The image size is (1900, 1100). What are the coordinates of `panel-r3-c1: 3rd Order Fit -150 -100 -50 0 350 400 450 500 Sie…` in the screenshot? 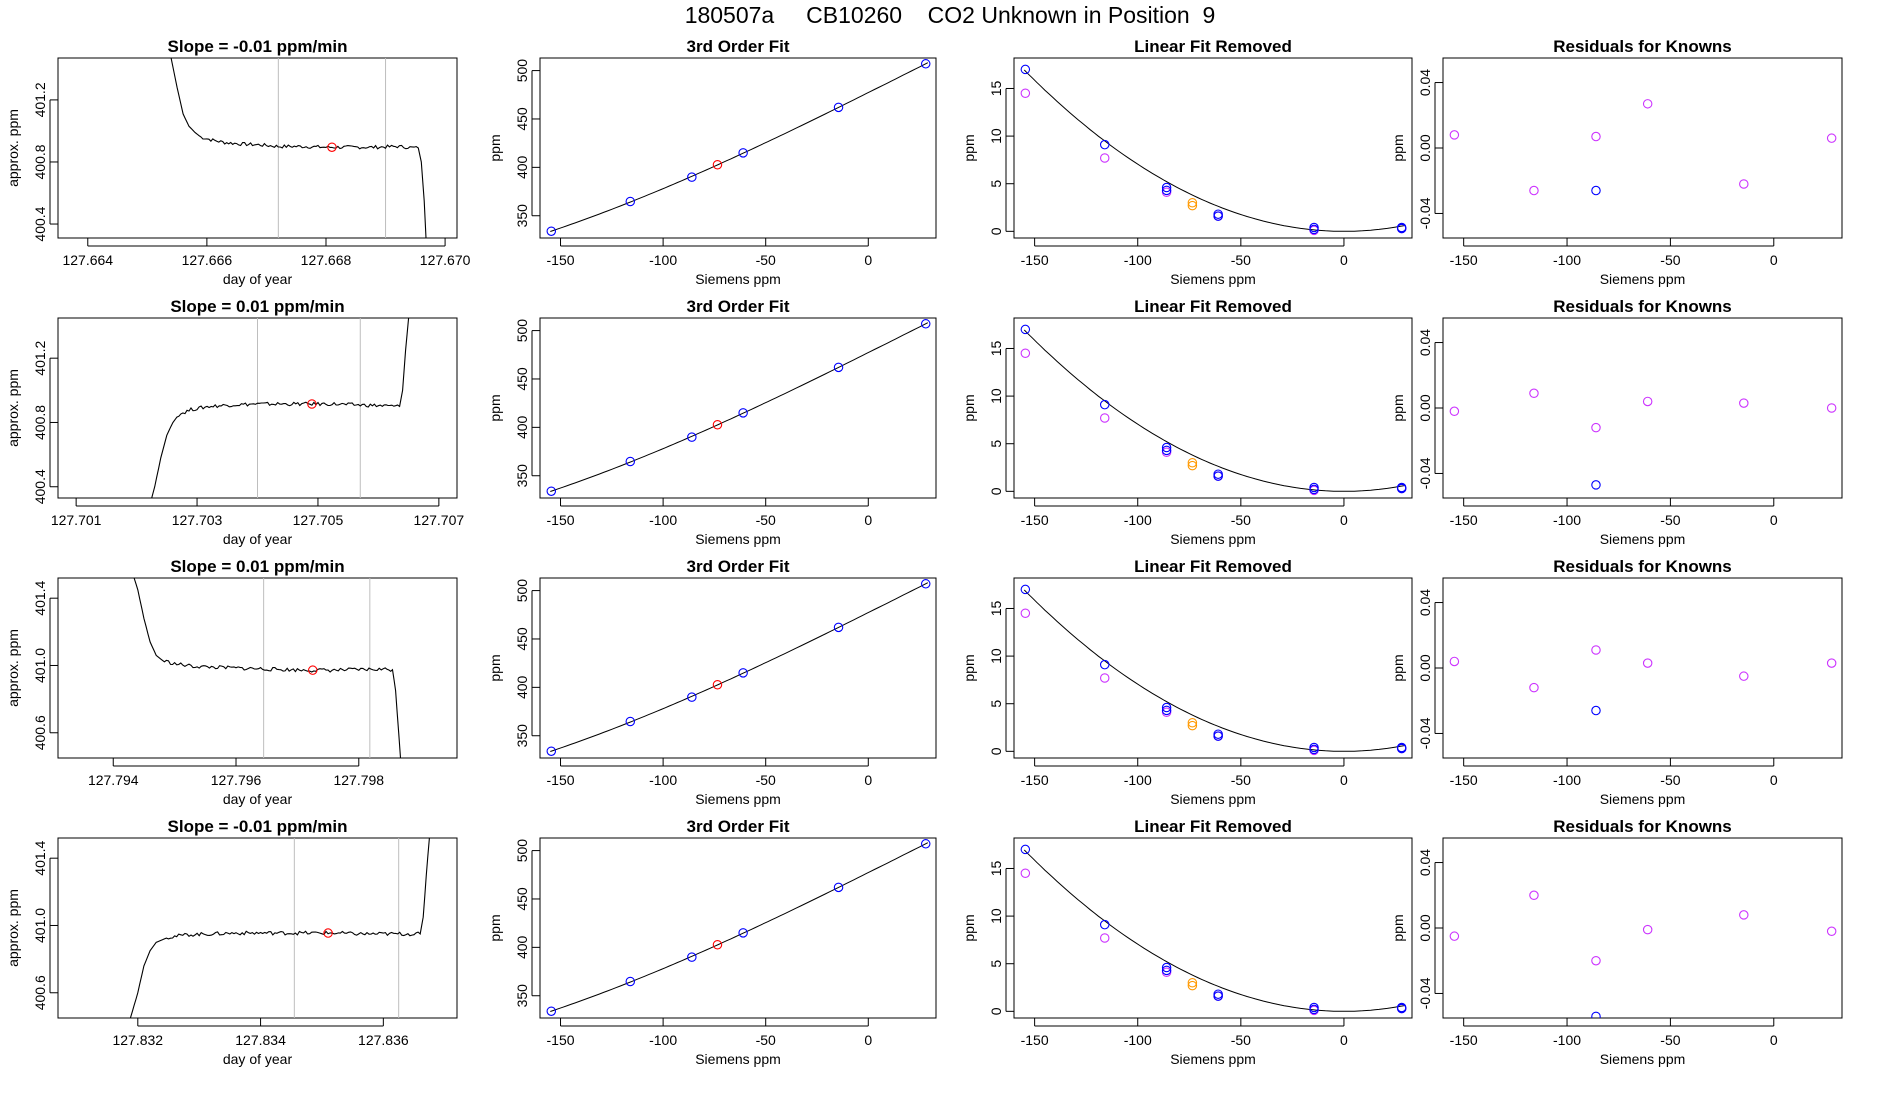 It's located at (712, 942).